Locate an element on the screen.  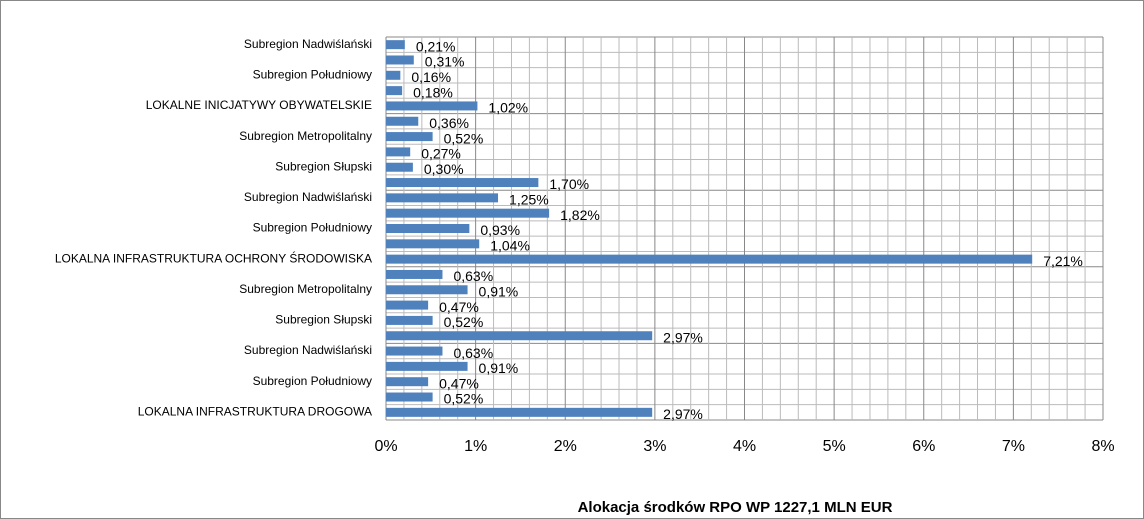
data-label: 1,25% is located at coordinates (529, 200).